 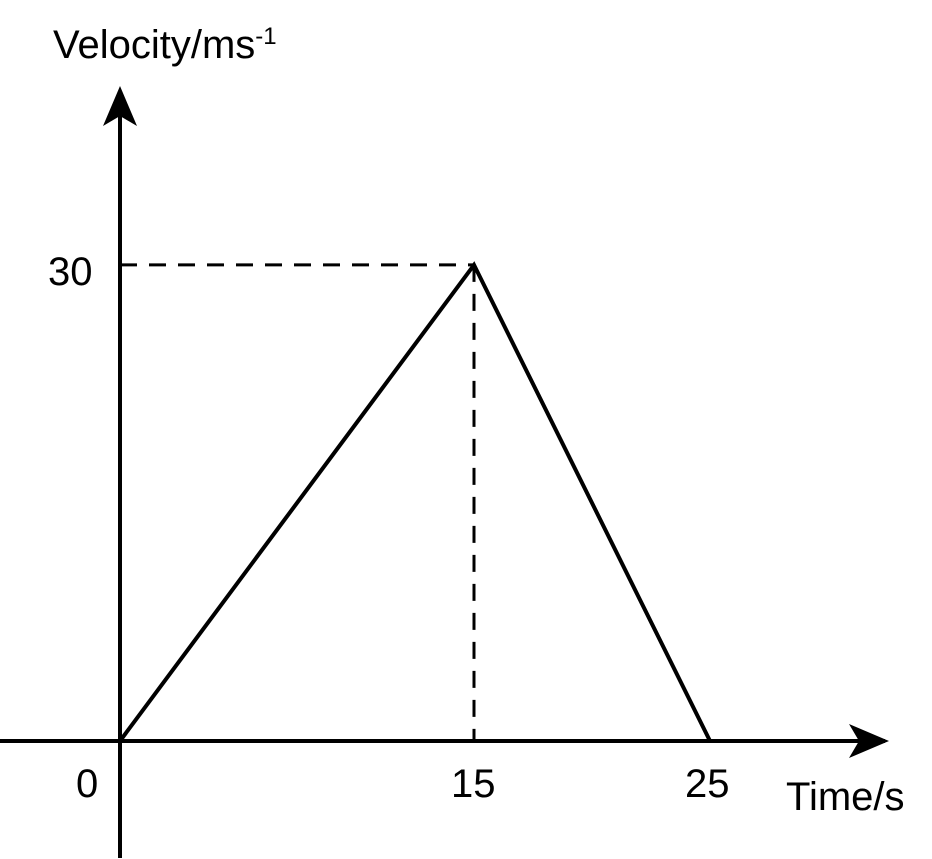 What do you see at coordinates (473, 784) in the screenshot?
I see `x-tick-label: 15` at bounding box center [473, 784].